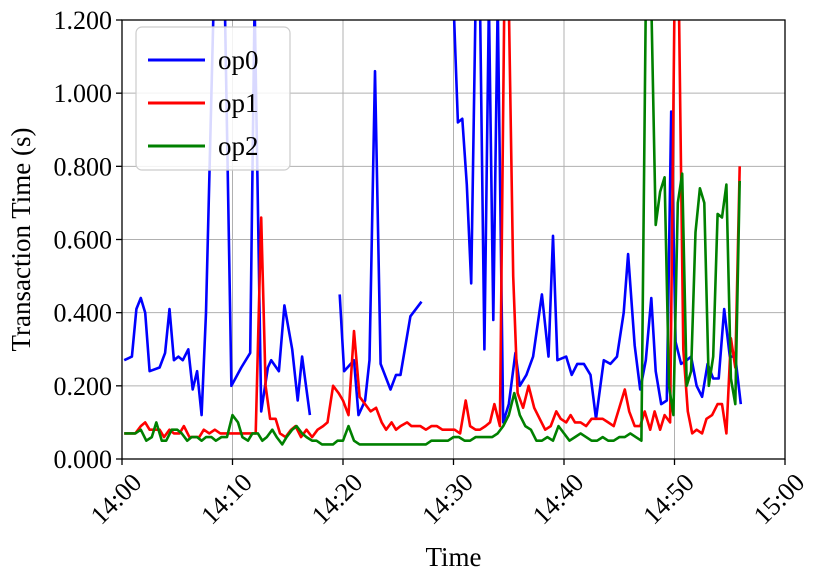  I want to click on y-axis-title: Transaction Time (s), so click(21, 239).